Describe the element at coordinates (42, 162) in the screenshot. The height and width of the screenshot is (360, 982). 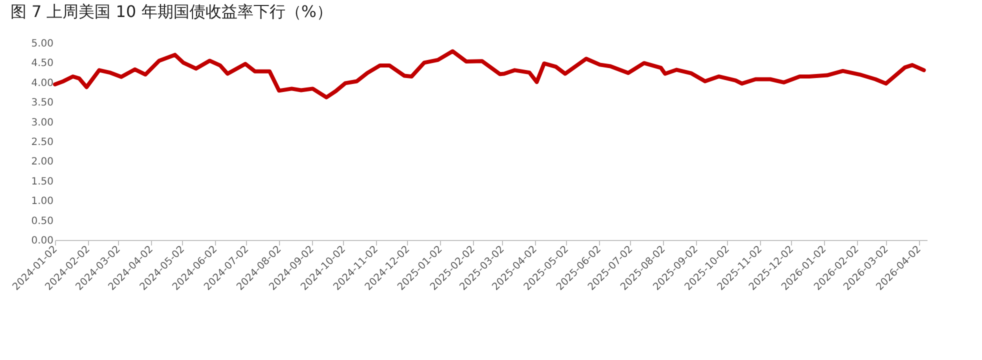
I see `y-tick-label: 2.00` at that location.